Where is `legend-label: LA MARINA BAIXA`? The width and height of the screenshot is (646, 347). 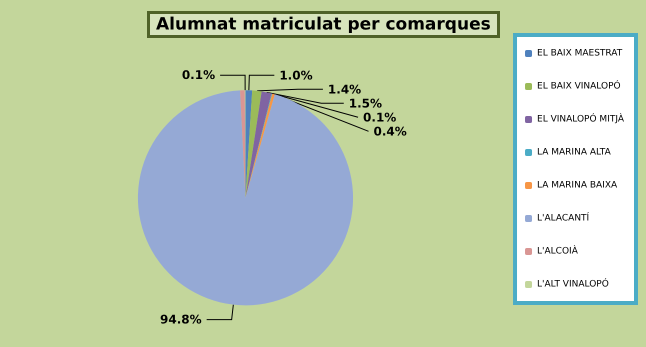
legend-label: LA MARINA BAIXA is located at coordinates (577, 185).